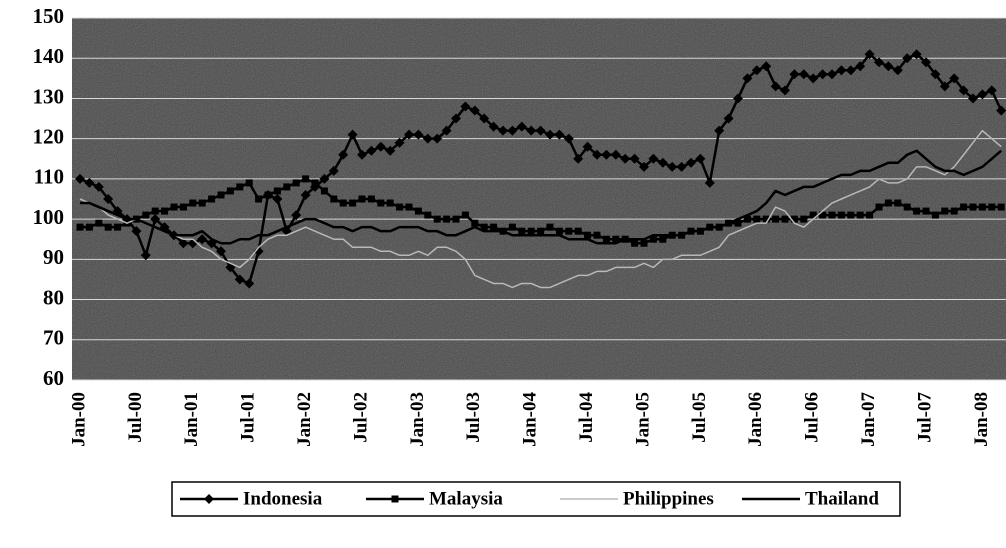 The image size is (1006, 548). I want to click on x-tick-label: Jul-03, so click(473, 417).